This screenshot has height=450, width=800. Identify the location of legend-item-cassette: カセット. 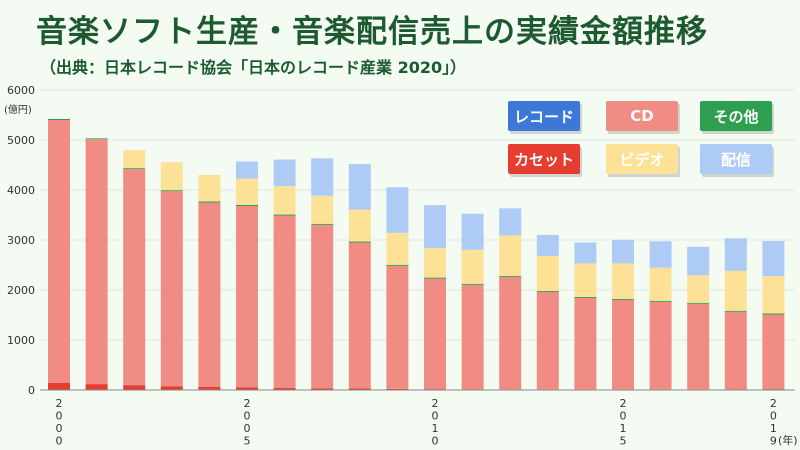
(544, 159).